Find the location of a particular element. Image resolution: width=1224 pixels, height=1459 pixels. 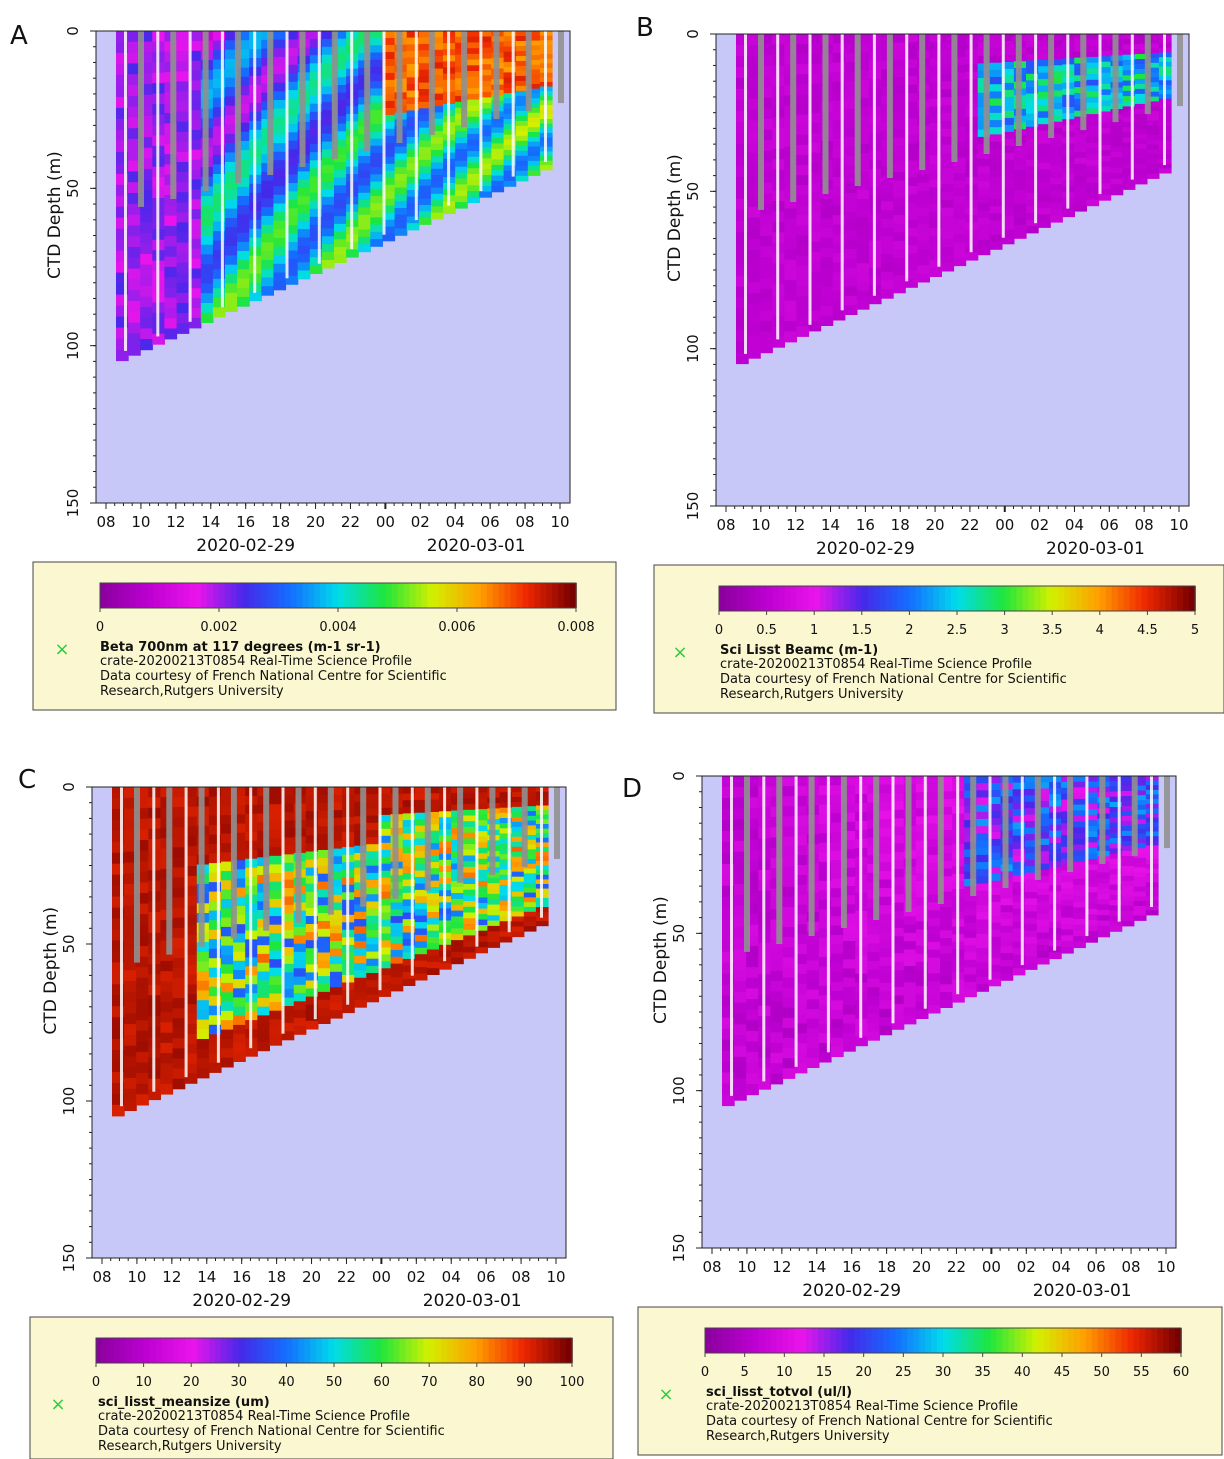

y-tick-label: 50 is located at coordinates (693, 191).